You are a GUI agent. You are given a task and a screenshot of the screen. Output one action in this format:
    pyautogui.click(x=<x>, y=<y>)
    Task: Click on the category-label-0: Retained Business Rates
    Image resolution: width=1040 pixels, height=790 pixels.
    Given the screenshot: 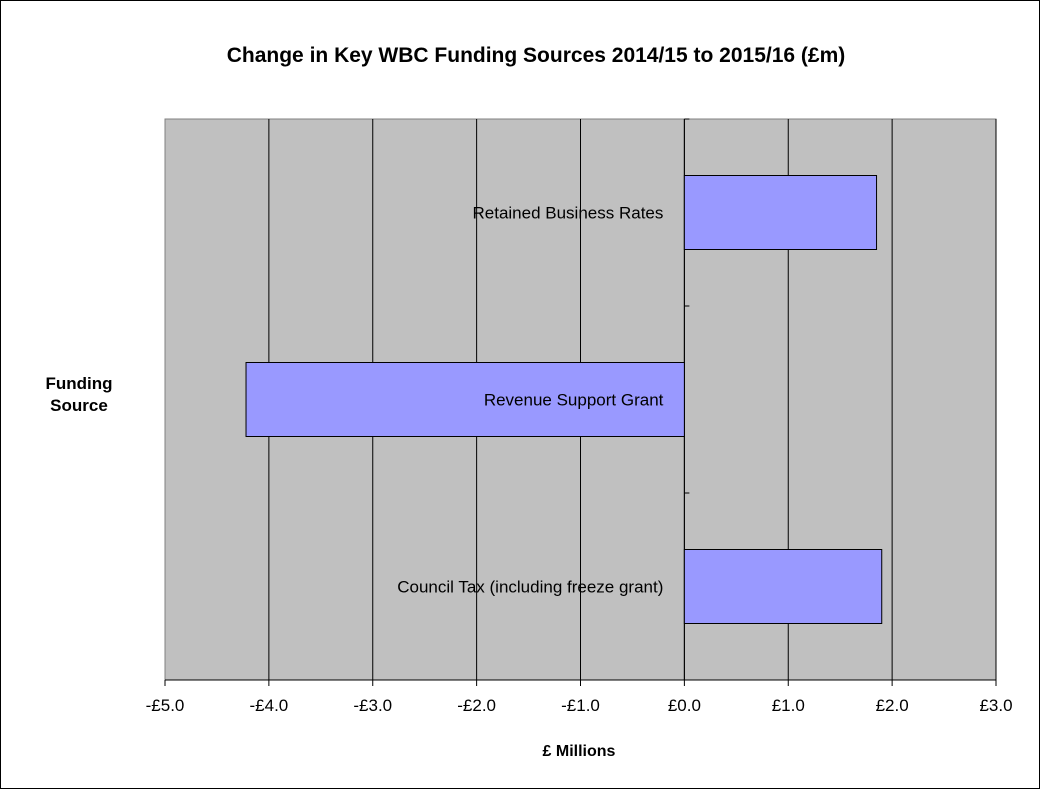 What is the action you would take?
    pyautogui.click(x=567, y=213)
    